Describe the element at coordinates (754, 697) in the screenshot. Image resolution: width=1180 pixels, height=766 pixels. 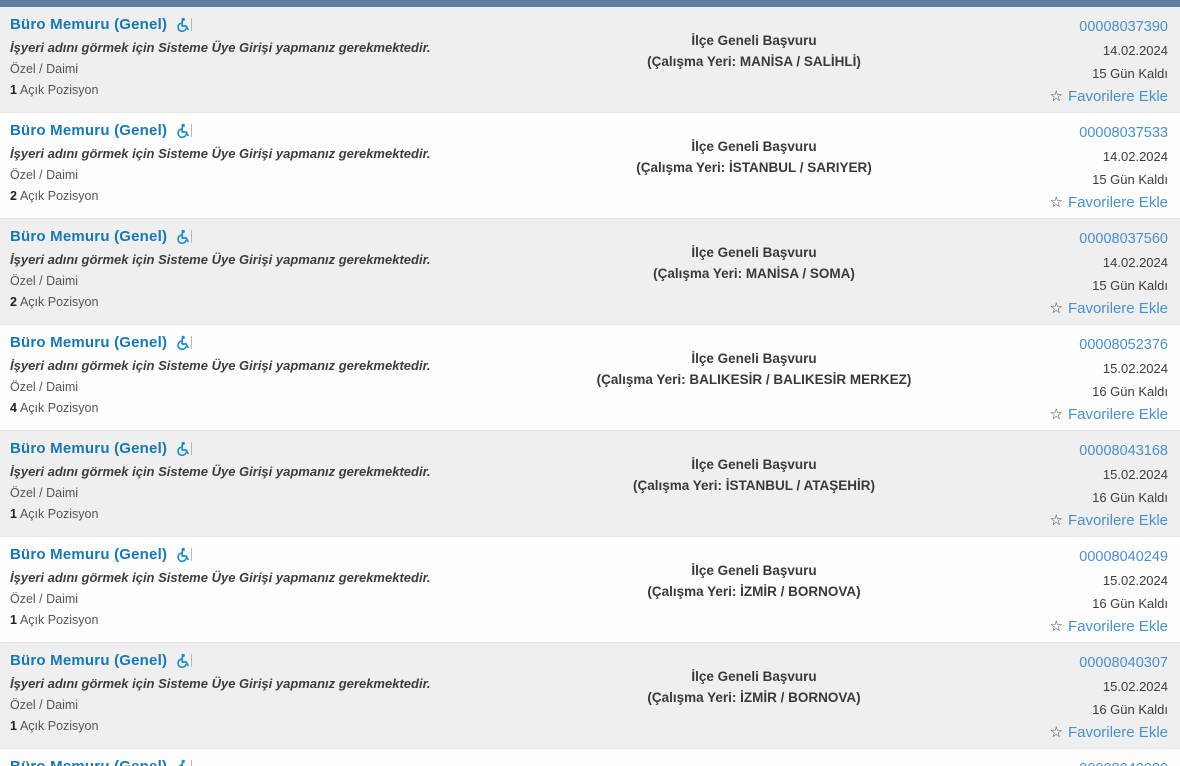
I see `work-location-label: (Çalışma Yeri: İZMİR / BORNOVA)` at that location.